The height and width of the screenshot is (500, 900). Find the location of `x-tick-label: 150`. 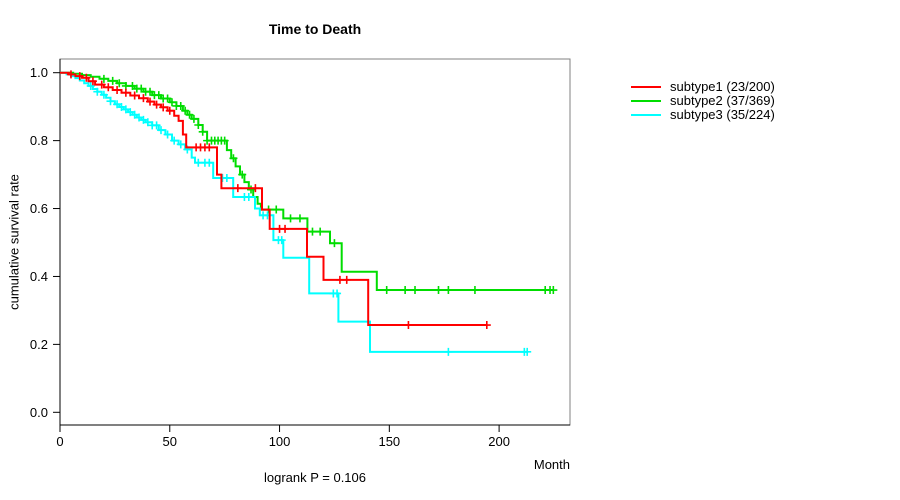

x-tick-label: 150 is located at coordinates (389, 441).